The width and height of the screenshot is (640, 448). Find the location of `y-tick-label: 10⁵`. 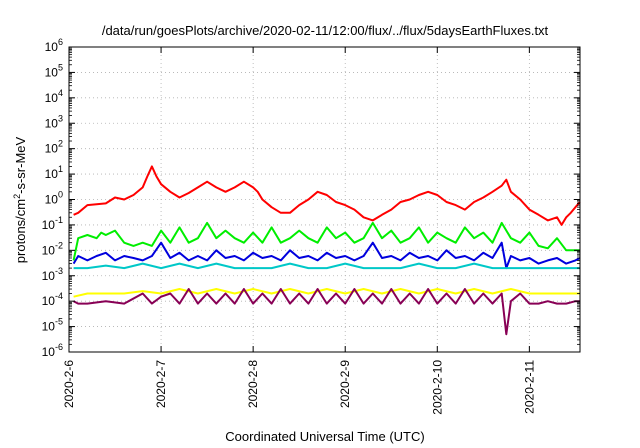

y-tick-label: 10⁵ is located at coordinates (54, 70).